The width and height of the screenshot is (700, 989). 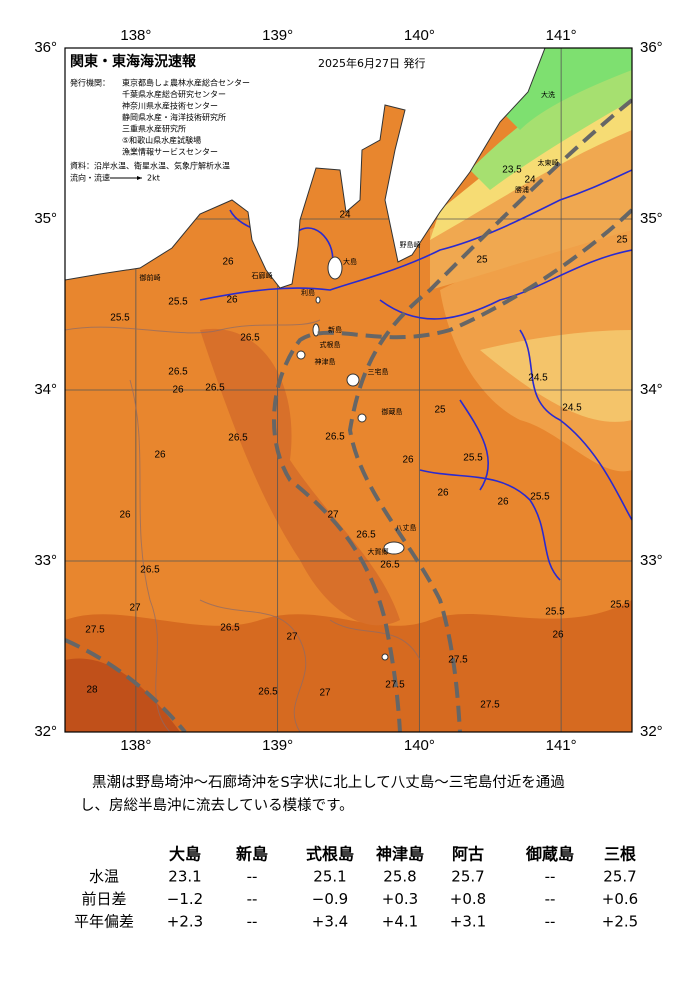 I want to click on issuer: 東京都島しょ農林水産総合センター, so click(x=186, y=83).